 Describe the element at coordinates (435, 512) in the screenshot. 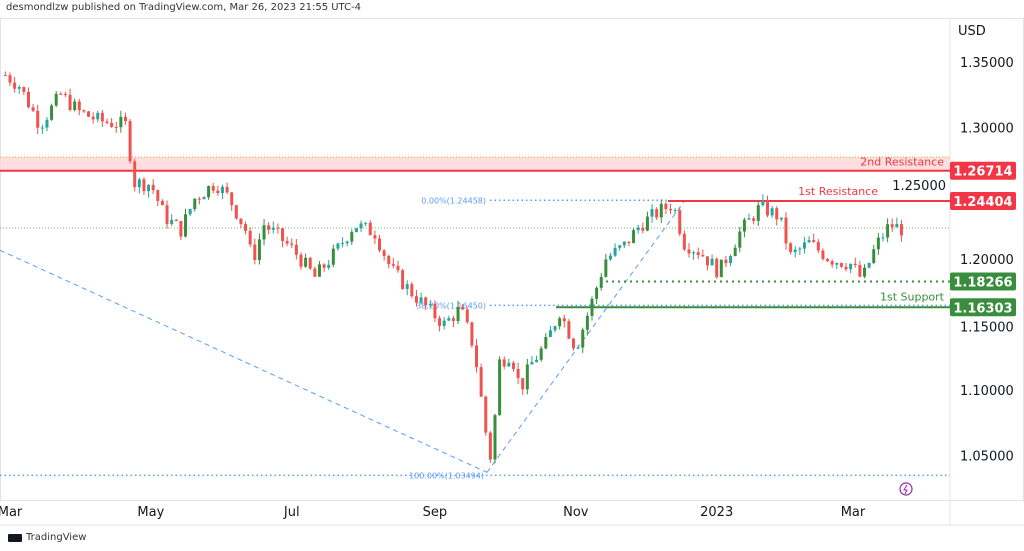

I see `x-tick-label: Sep` at that location.